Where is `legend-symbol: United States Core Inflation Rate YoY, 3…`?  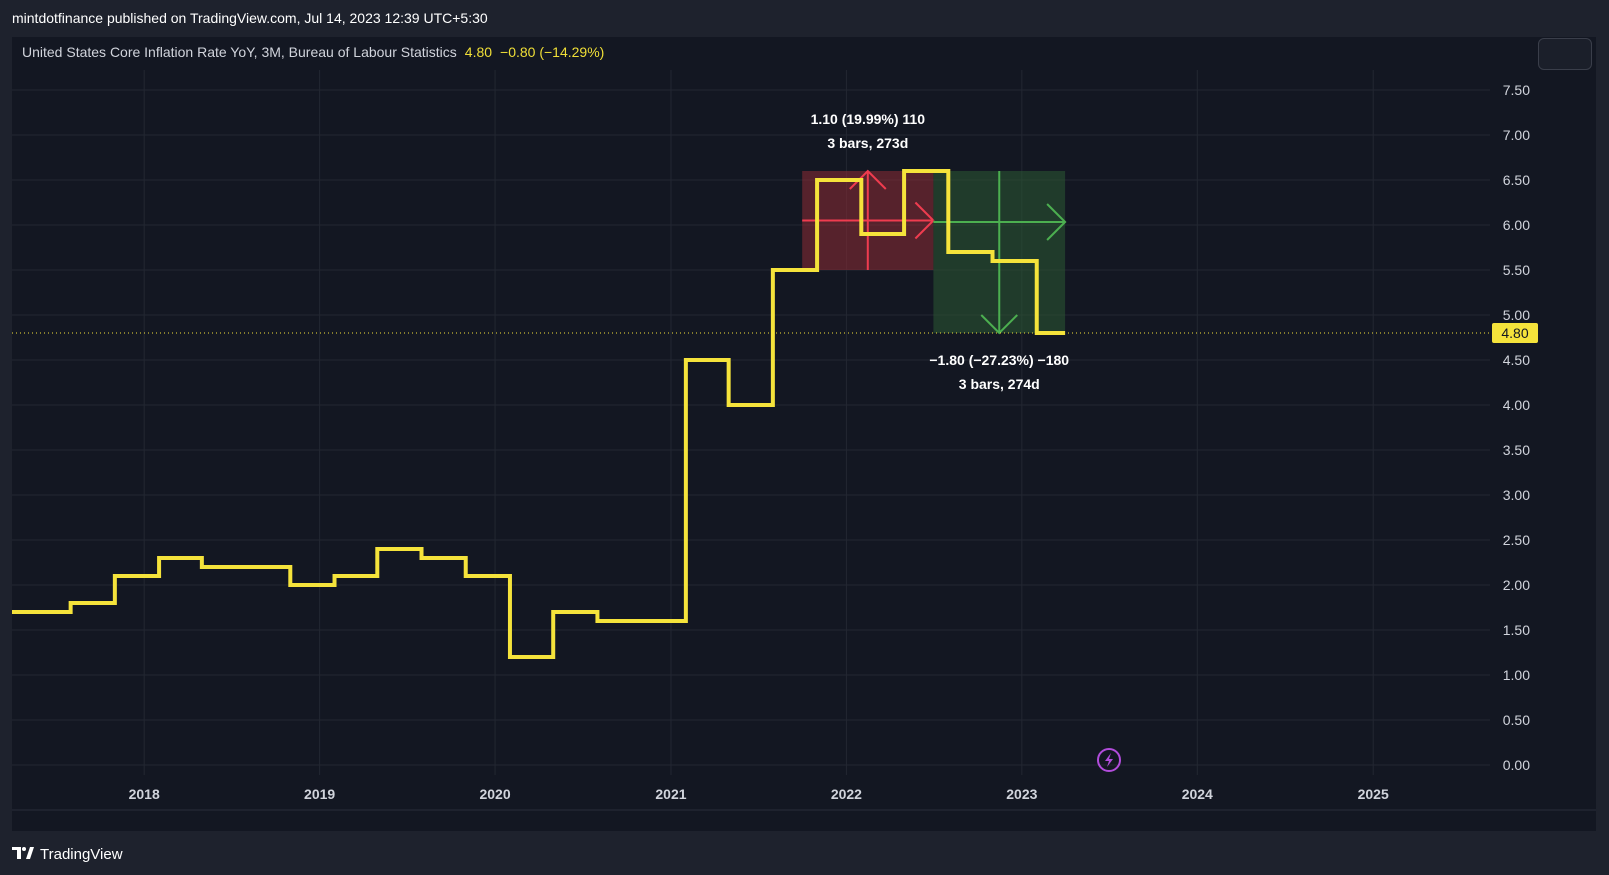 legend-symbol: United States Core Inflation Rate YoY, 3… is located at coordinates (239, 52).